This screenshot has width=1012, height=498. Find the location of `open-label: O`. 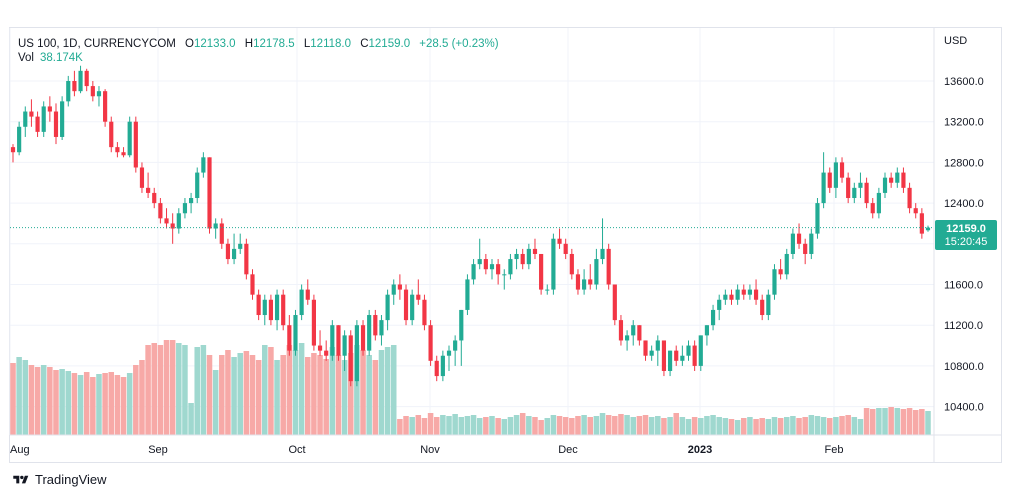

open-label: O is located at coordinates (189, 44).